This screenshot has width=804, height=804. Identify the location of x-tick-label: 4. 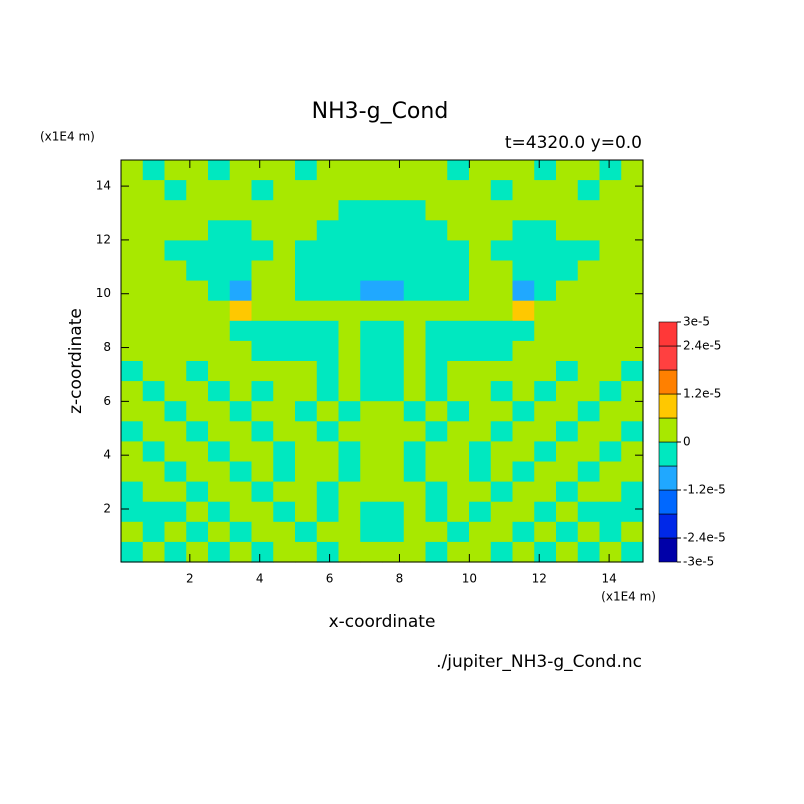
(260, 579).